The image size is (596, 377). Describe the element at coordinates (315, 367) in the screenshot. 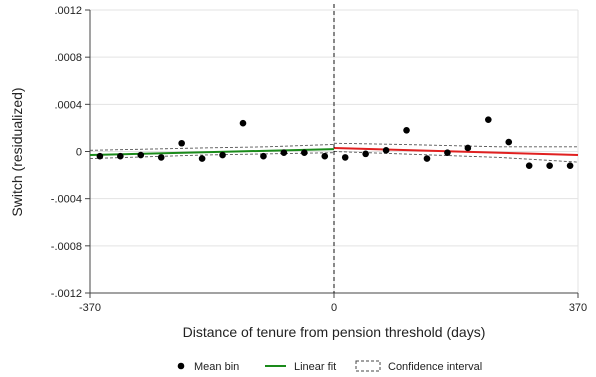

I see `legend-label-linear-fit: Linear fit` at that location.